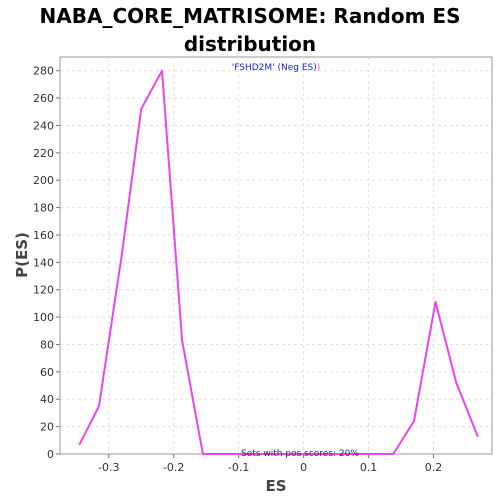 The height and width of the screenshot is (500, 500). I want to click on y-tick-label: 80, so click(47, 344).